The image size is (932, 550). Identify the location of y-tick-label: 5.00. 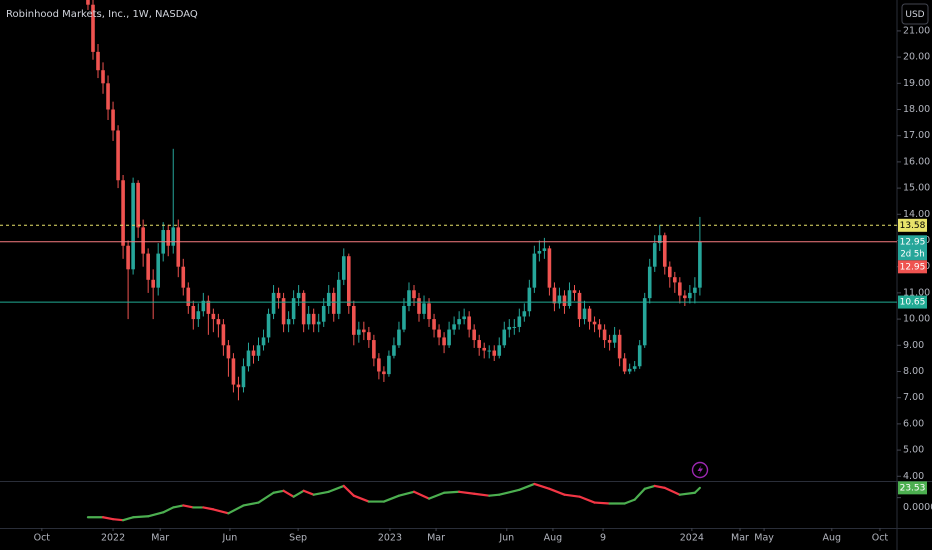
(913, 450).